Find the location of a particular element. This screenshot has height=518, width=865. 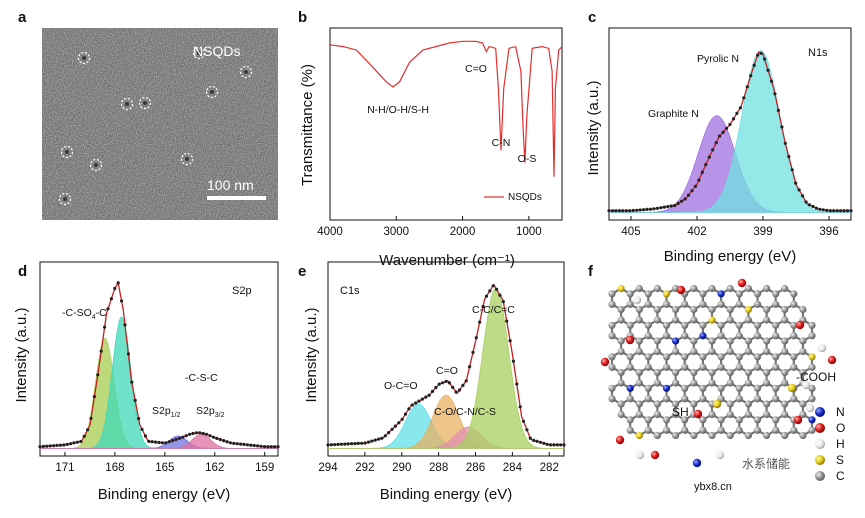

x-axis-label-d: Binding energy (eV) is located at coordinates (164, 494).